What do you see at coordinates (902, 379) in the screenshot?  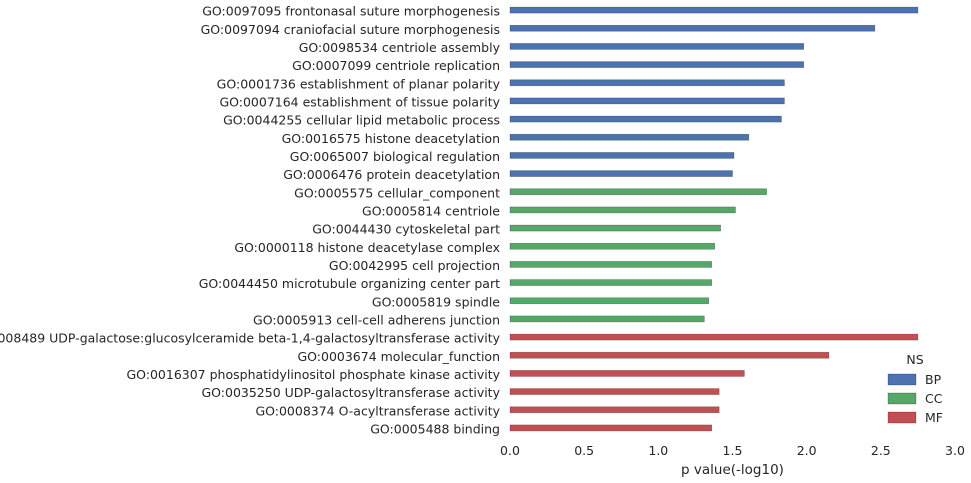 I see `legend-swatch-bp` at bounding box center [902, 379].